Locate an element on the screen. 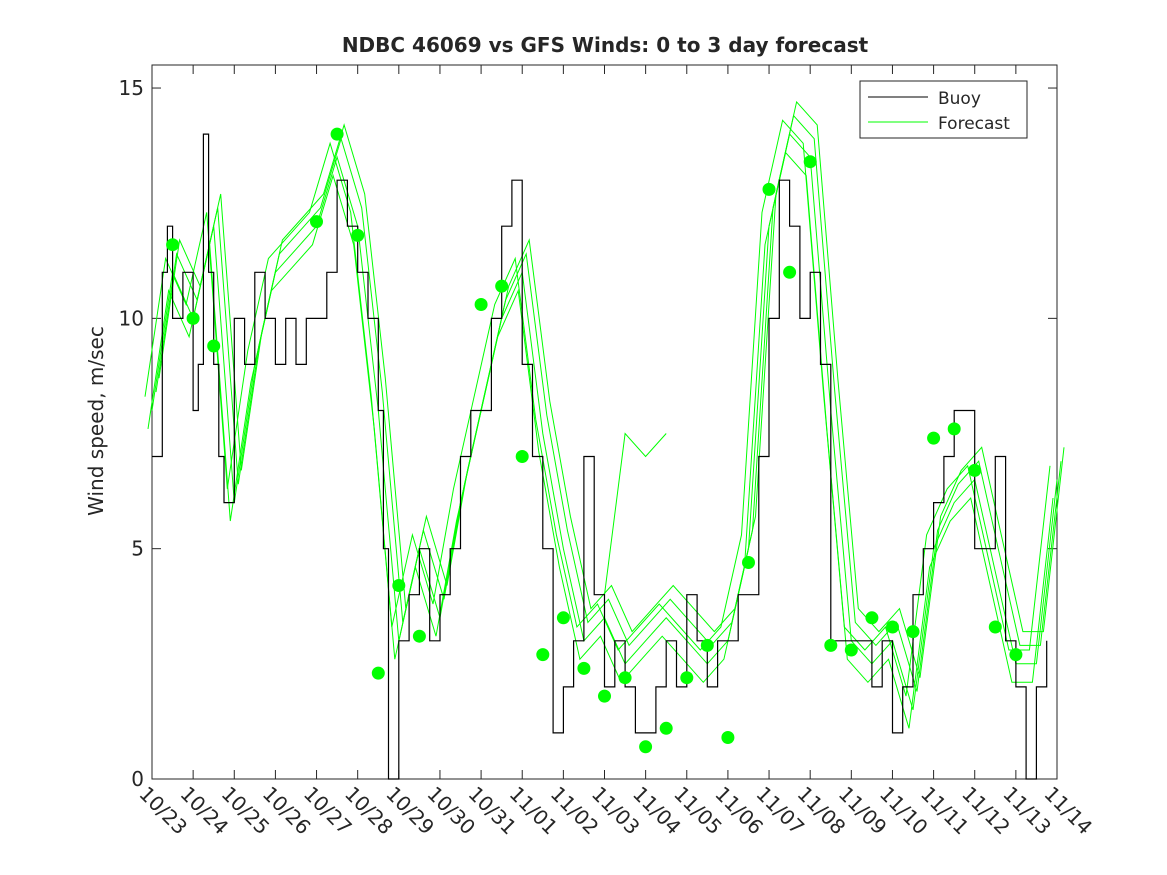 This screenshot has width=1167, height=875. y-axis-label: Wind speed, m/sec is located at coordinates (96, 421).